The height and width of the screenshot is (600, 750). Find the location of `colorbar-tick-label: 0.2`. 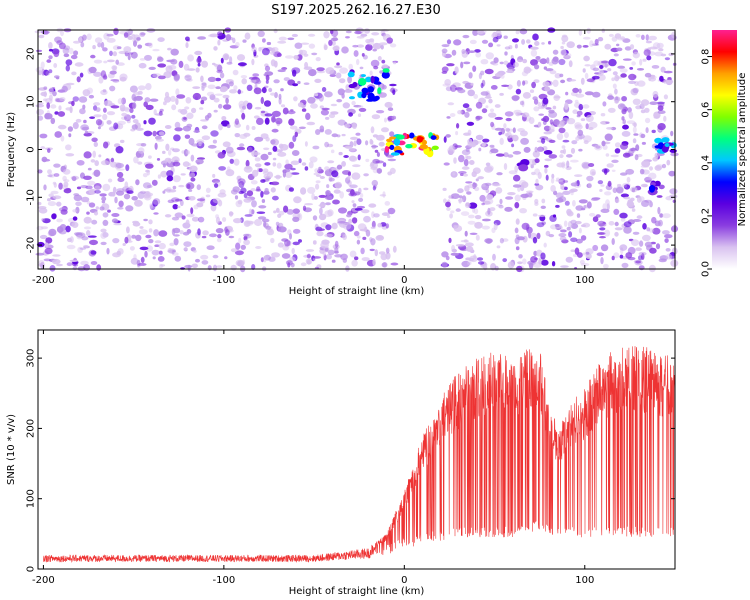

colorbar-tick-label: 0.2 is located at coordinates (706, 216).